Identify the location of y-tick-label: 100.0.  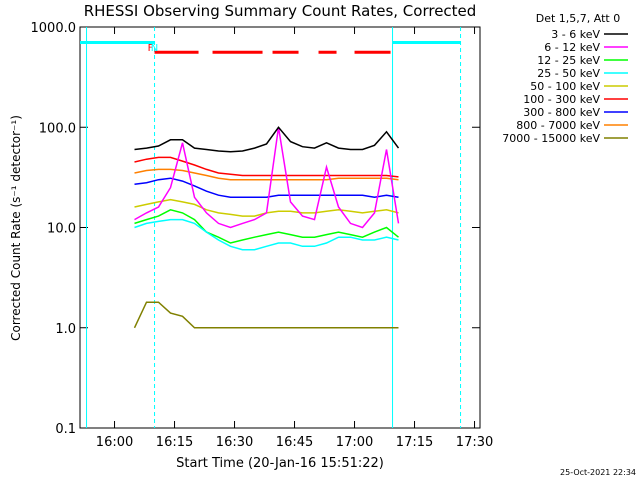
(57, 128).